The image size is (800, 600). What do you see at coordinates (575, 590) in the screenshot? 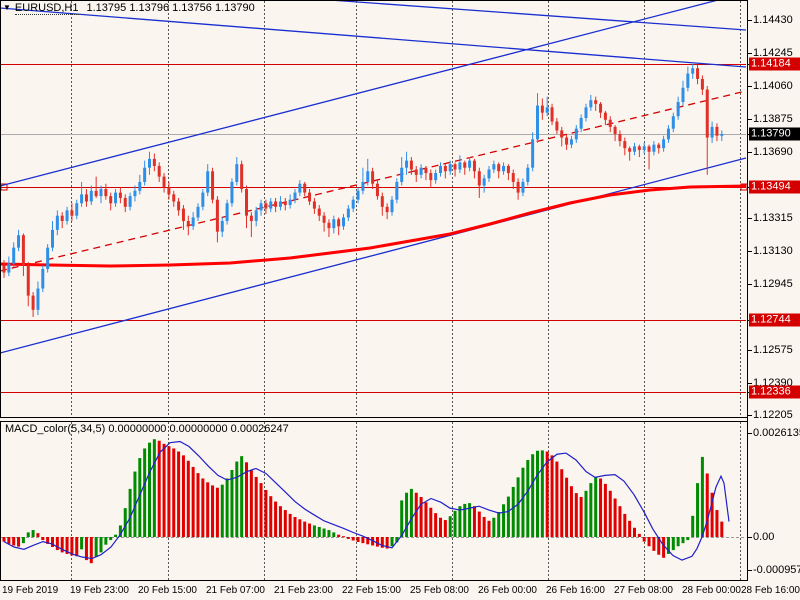
I see `time-axis-label: 26 Feb 16:00` at bounding box center [575, 590].